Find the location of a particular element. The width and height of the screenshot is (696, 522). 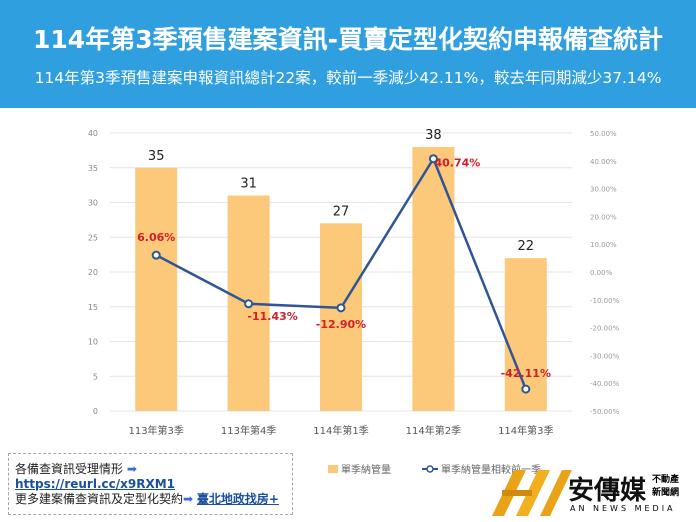

y-tick-left: 10 is located at coordinates (93, 342).